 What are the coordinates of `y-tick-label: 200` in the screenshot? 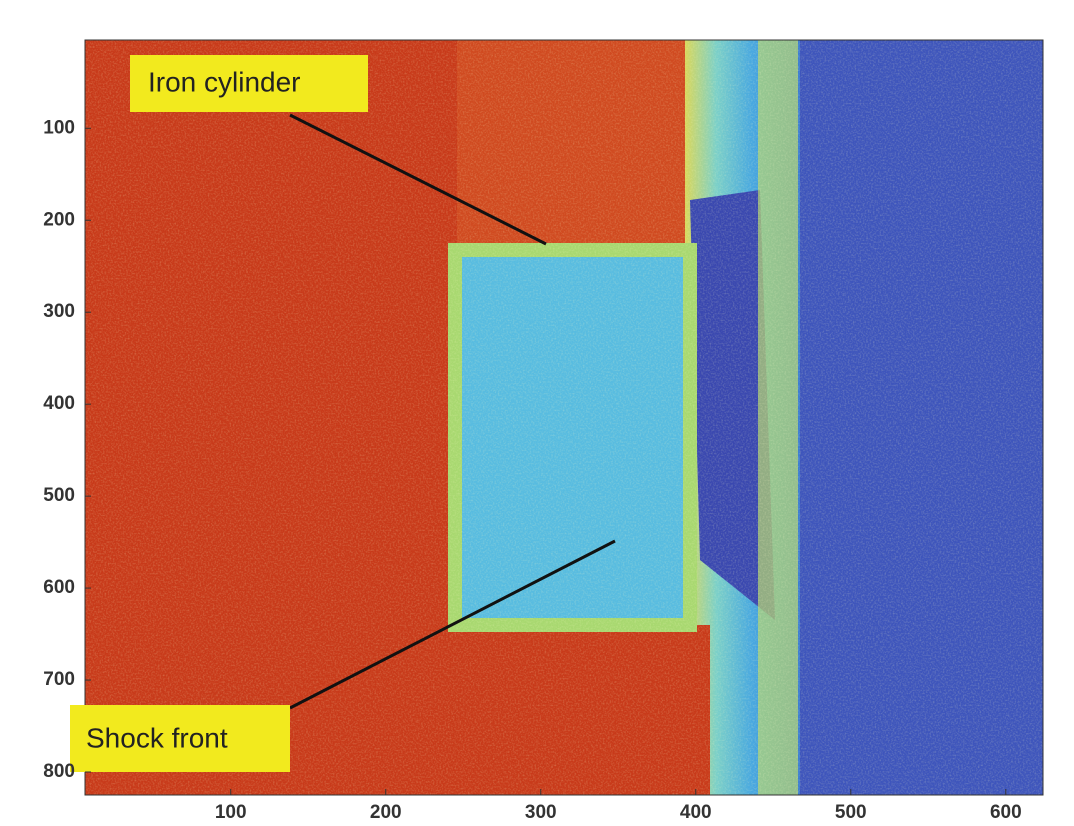 It's located at (59, 219).